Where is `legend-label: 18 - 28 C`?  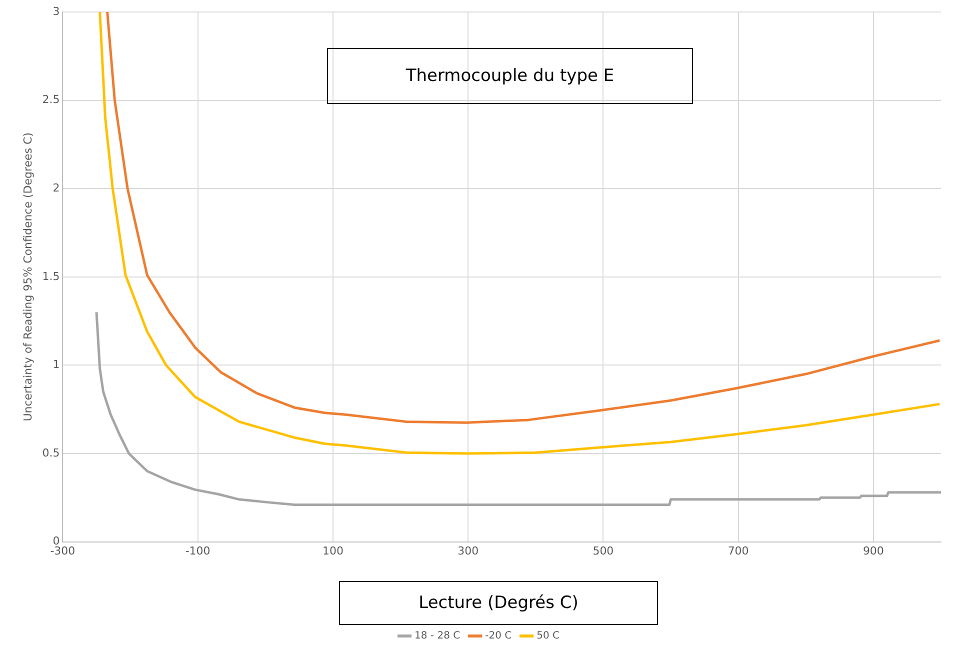 legend-label: 18 - 28 C is located at coordinates (437, 636).